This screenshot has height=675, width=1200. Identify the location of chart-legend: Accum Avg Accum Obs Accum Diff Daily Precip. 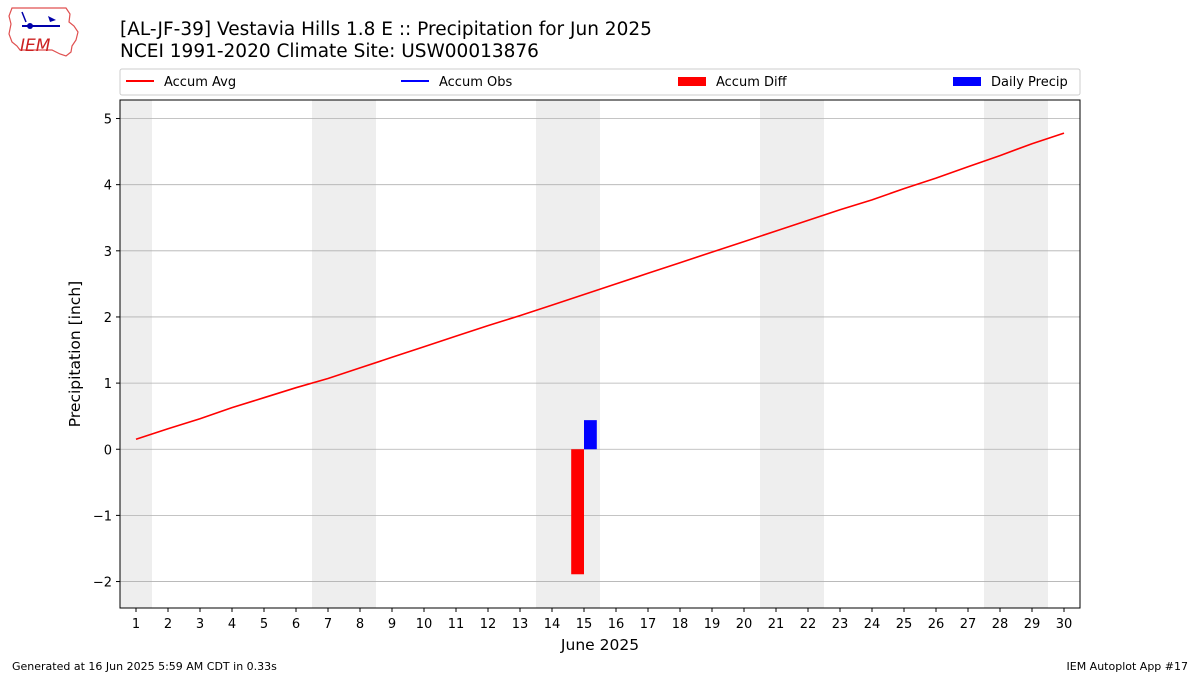
(600, 82).